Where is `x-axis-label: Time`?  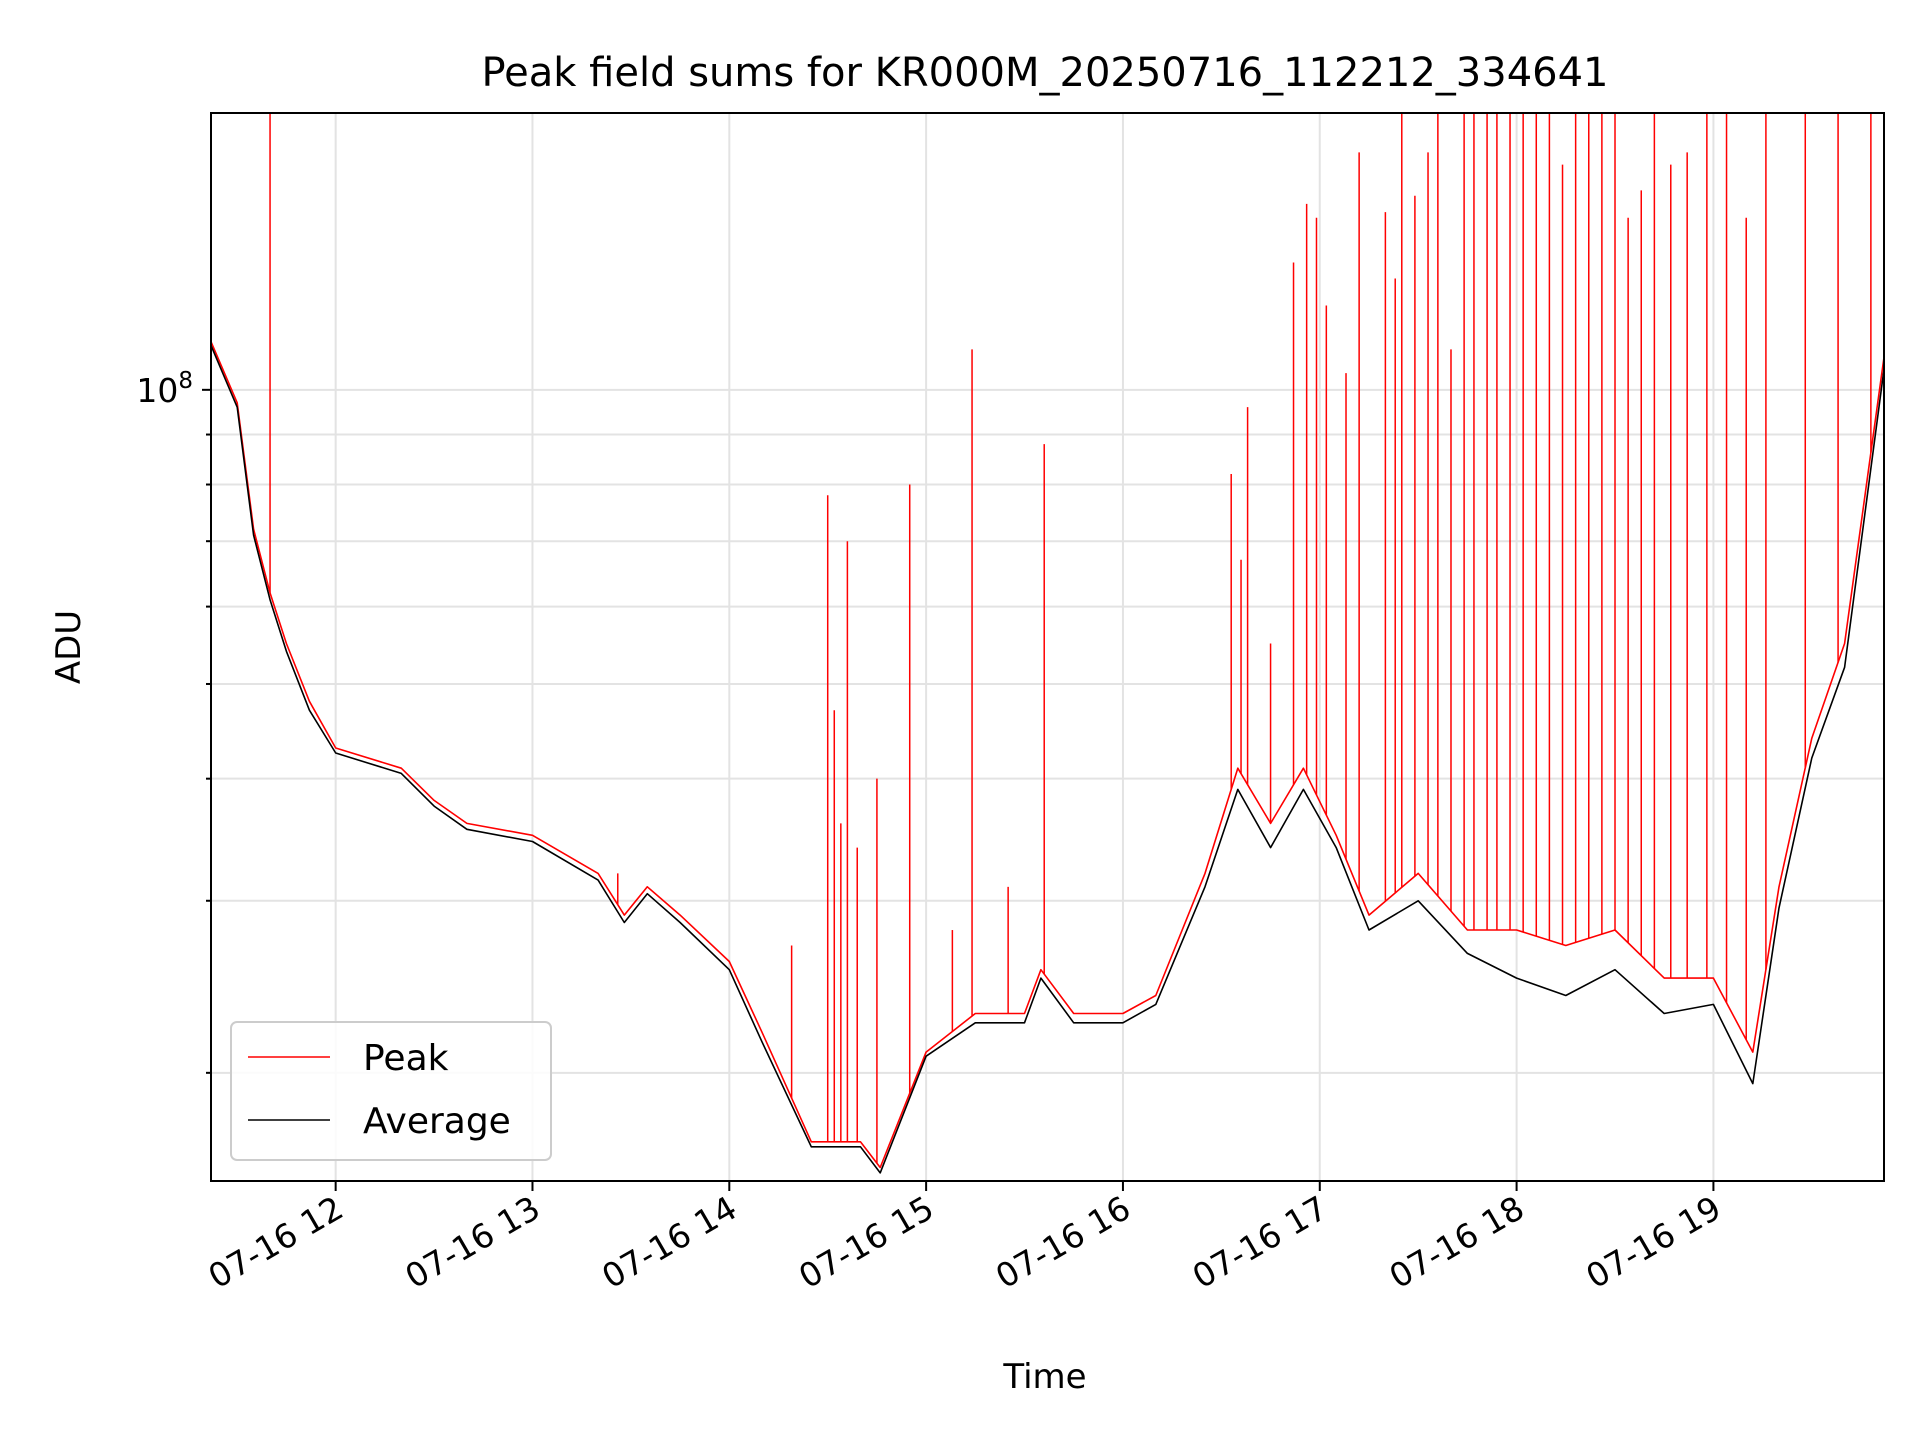
x-axis-label: Time is located at coordinates (1044, 1377).